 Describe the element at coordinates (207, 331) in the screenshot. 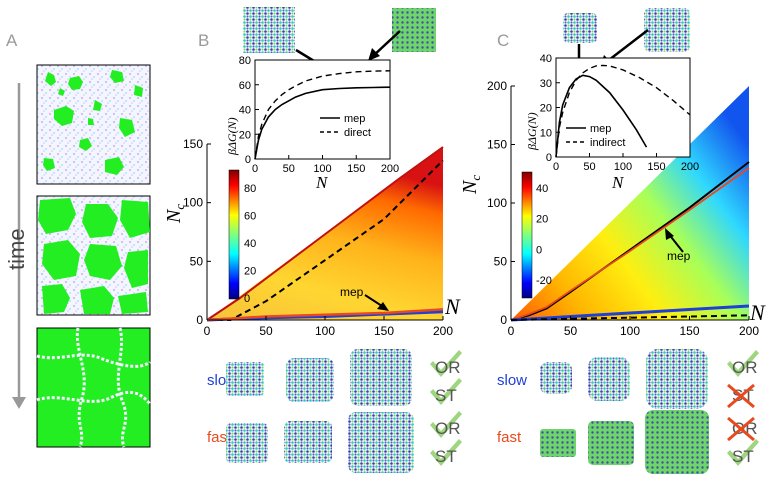

I see `b-main-xtick-label: 0` at that location.